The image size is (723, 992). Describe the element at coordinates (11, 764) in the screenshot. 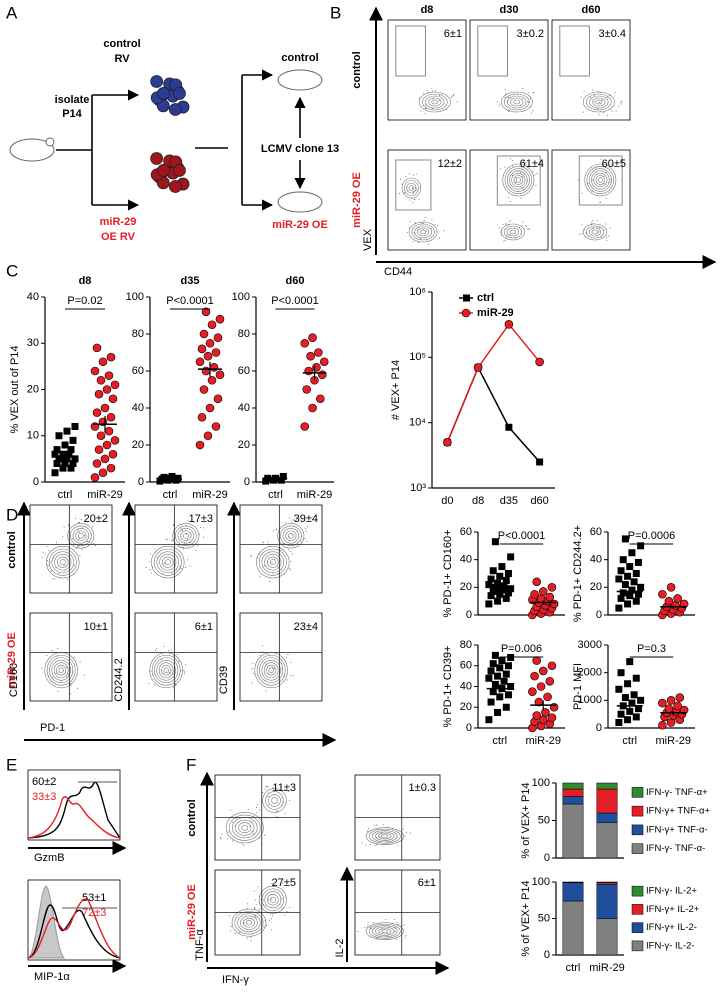

I see `panel-label: E` at that location.